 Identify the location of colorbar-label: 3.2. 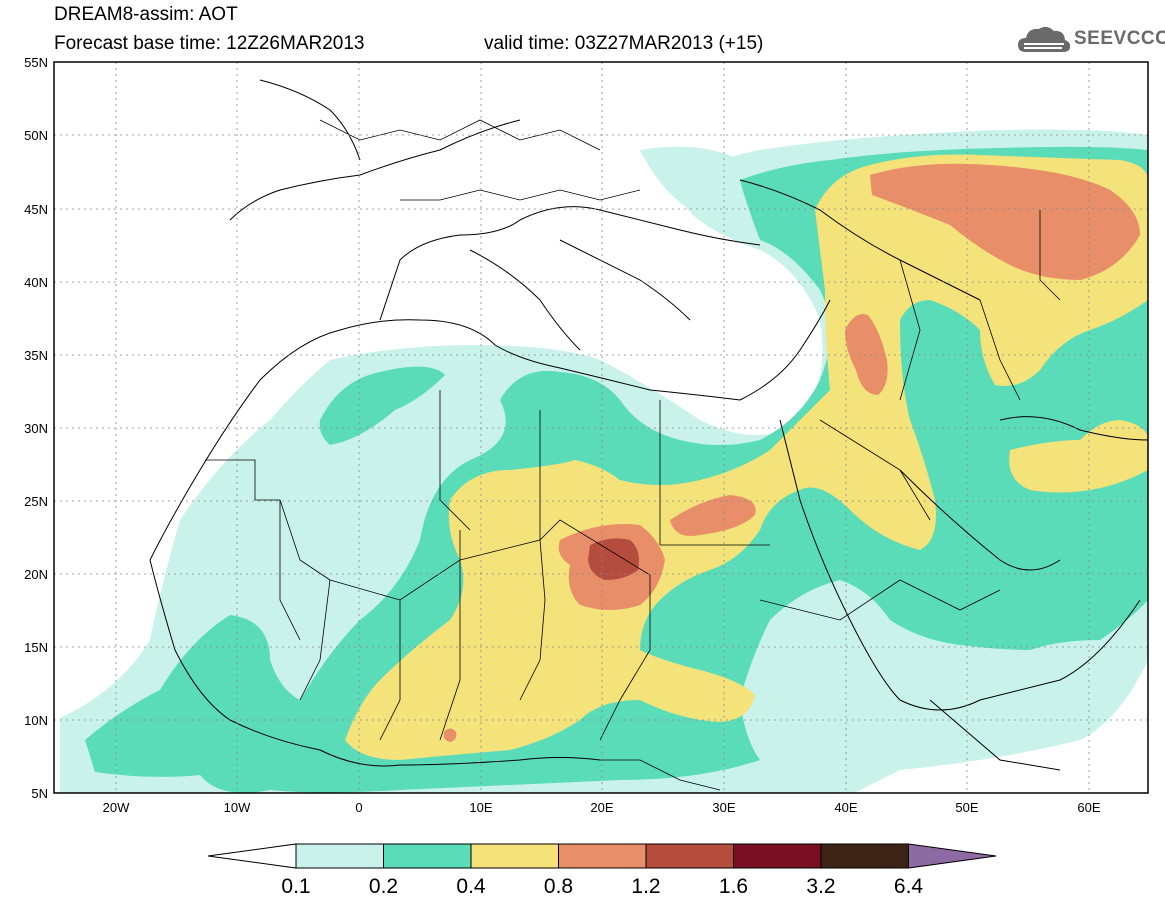
(820, 886).